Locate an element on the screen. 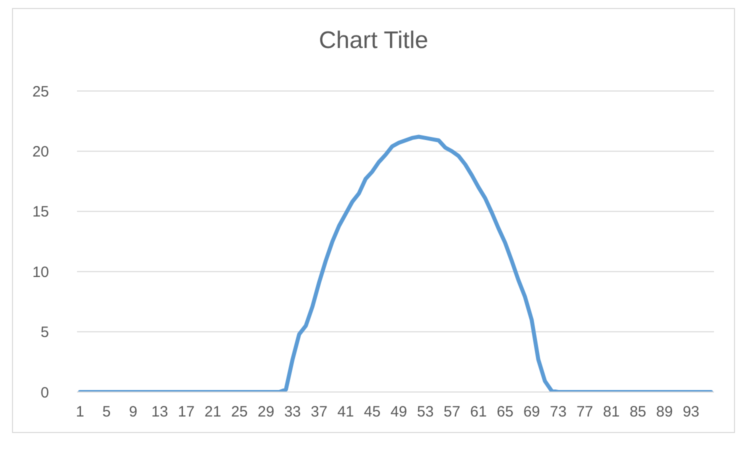  x-tick-label: 13 is located at coordinates (159, 412).